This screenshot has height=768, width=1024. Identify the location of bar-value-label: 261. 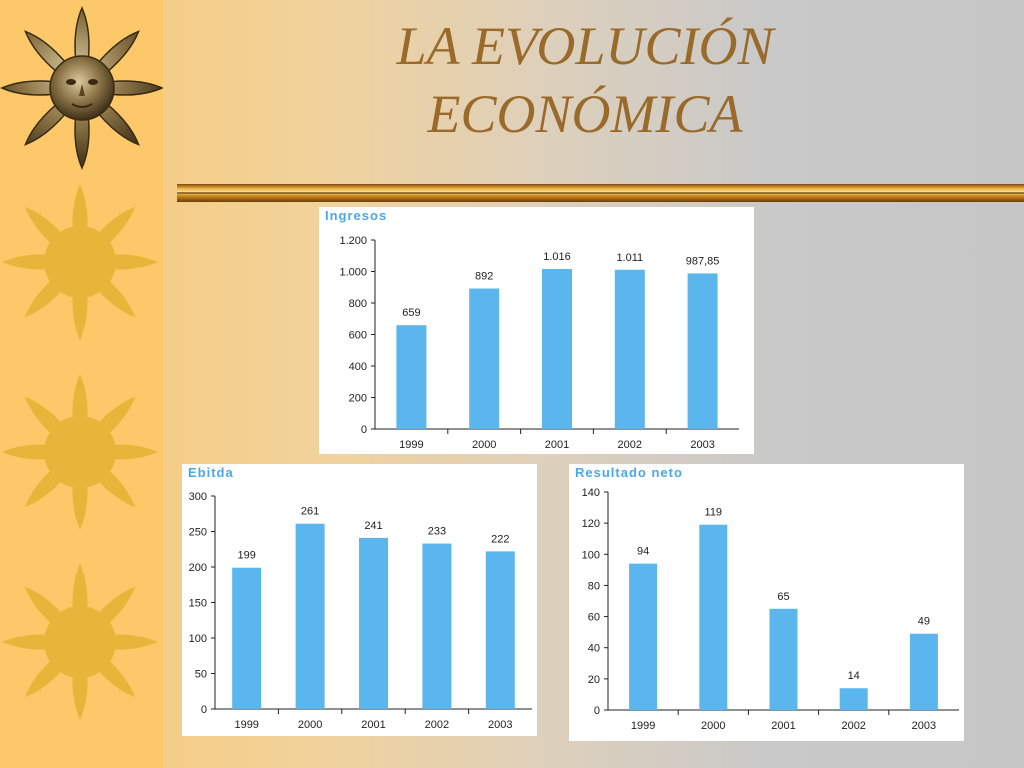
(310, 512).